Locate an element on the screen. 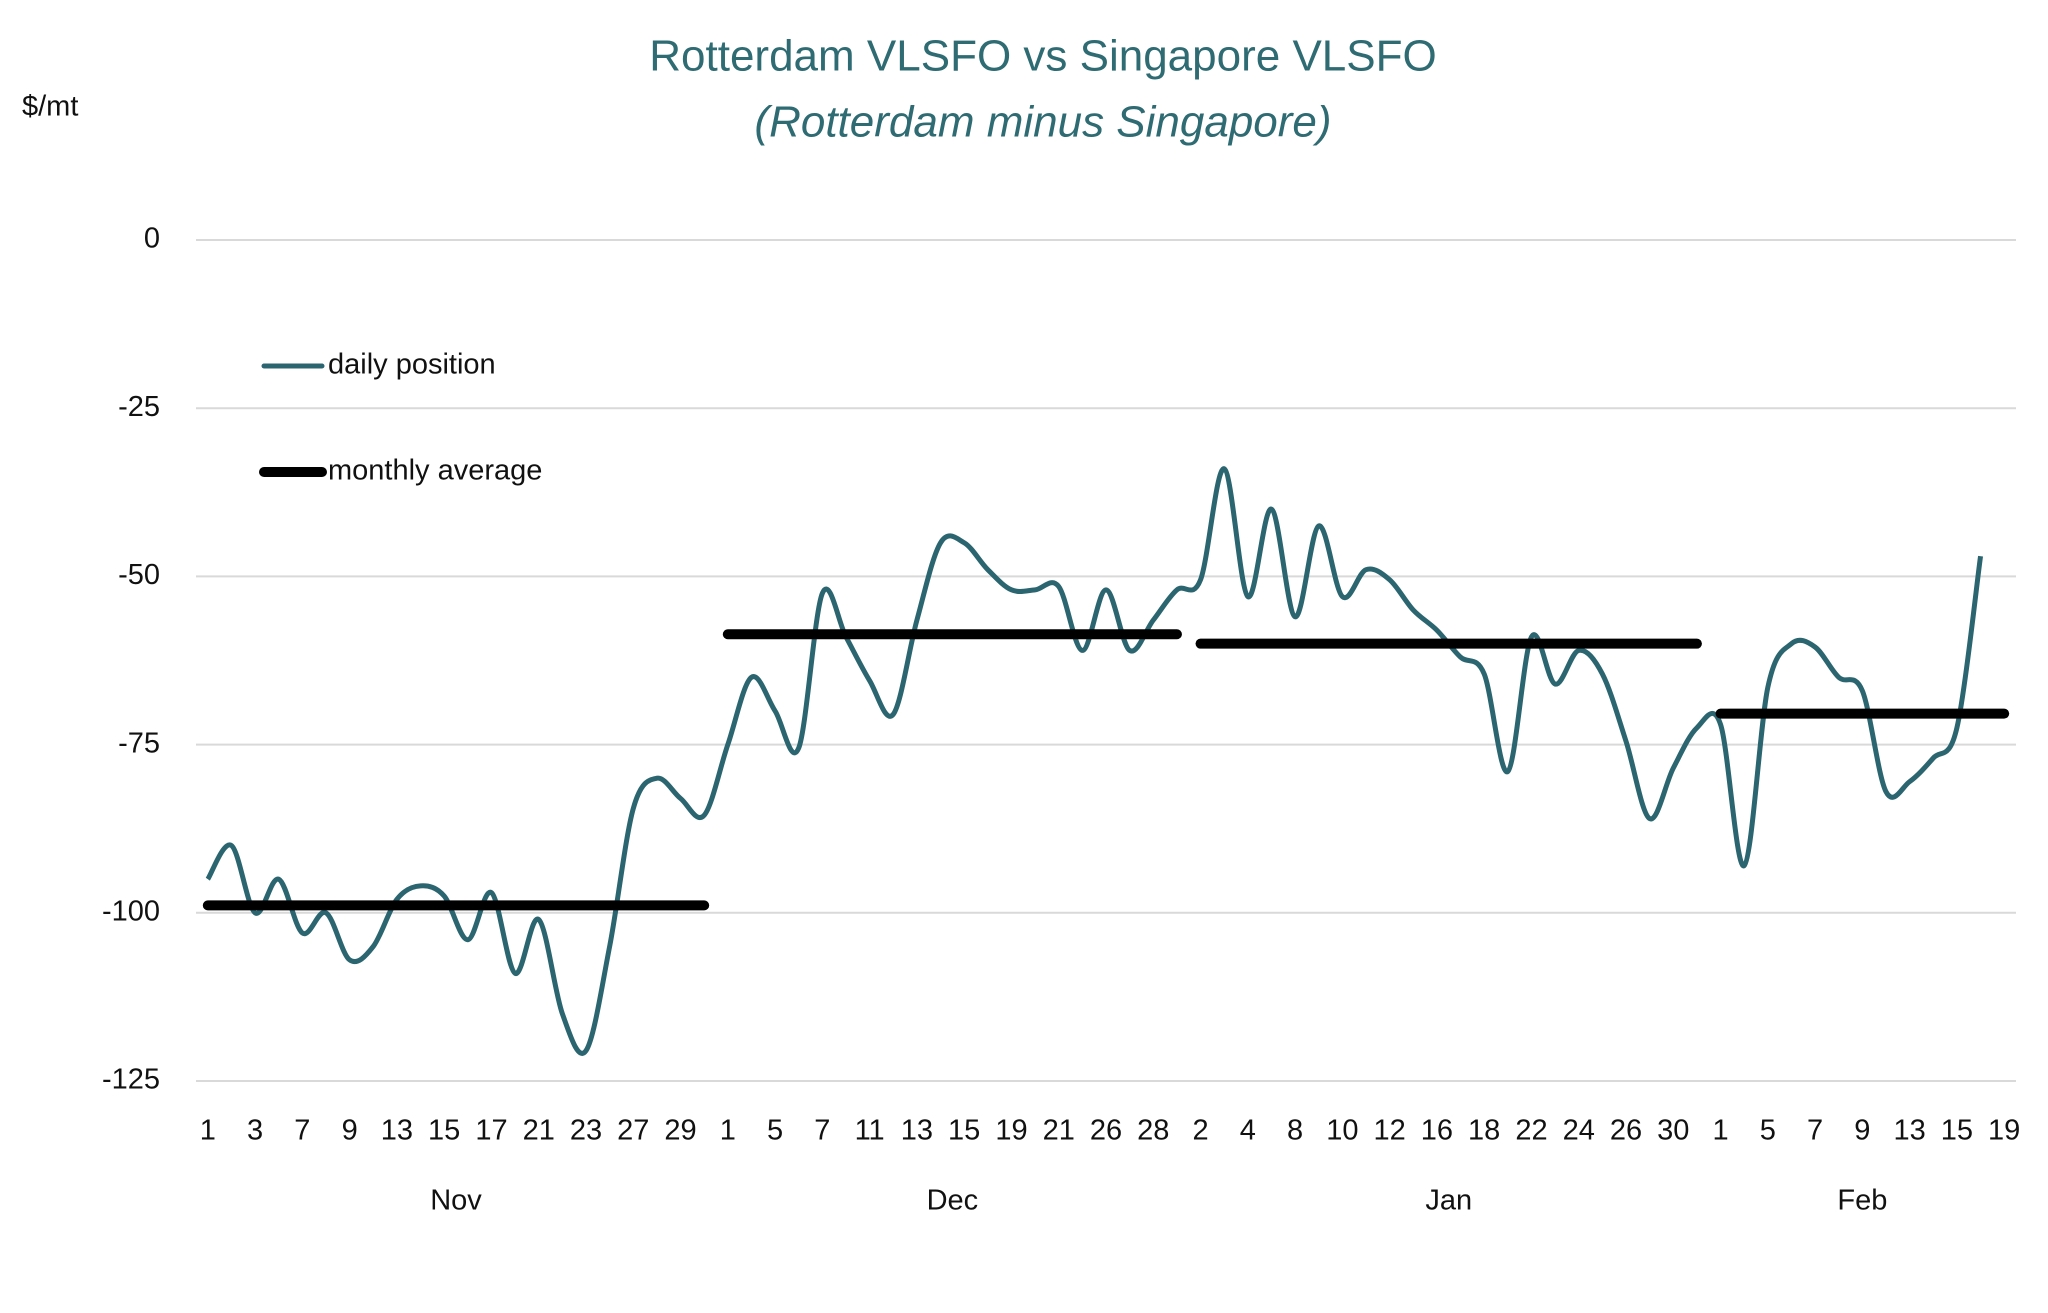 The image size is (2048, 1313). x-group-label: Nov is located at coordinates (456, 1201).